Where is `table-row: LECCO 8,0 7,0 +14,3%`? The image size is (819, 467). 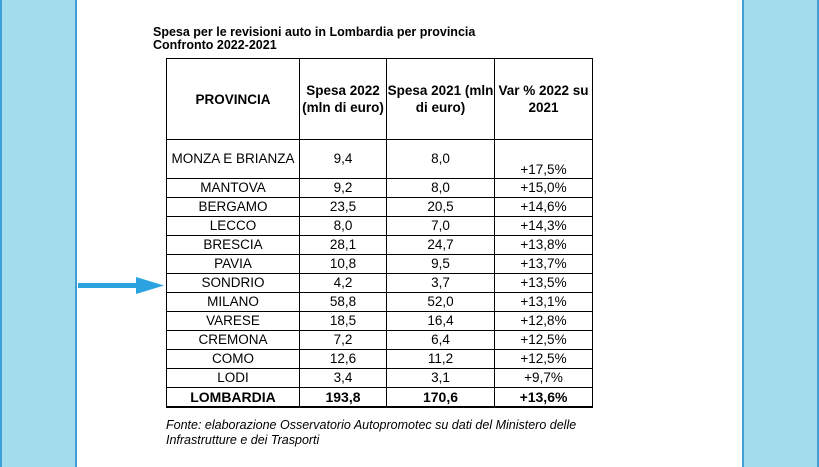
table-row: LECCO 8,0 7,0 +14,3% is located at coordinates (379, 226).